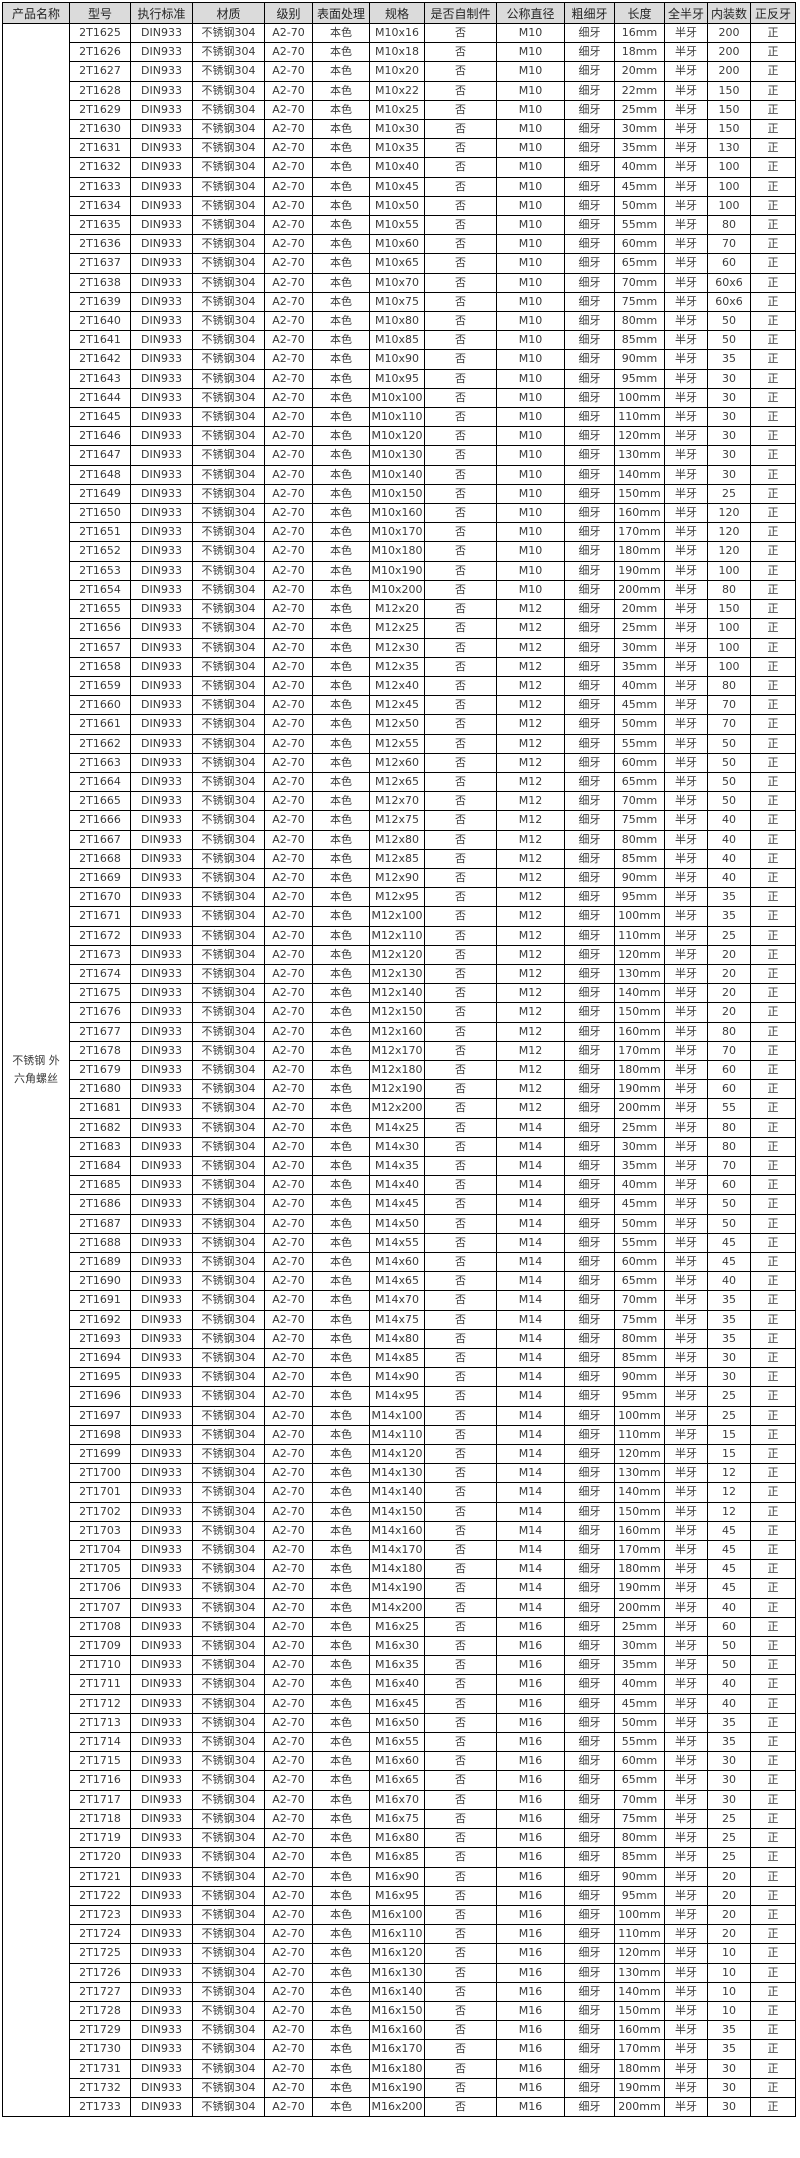 The height and width of the screenshot is (2158, 800). What do you see at coordinates (100, 1377) in the screenshot?
I see `cell-model: 2T1695` at bounding box center [100, 1377].